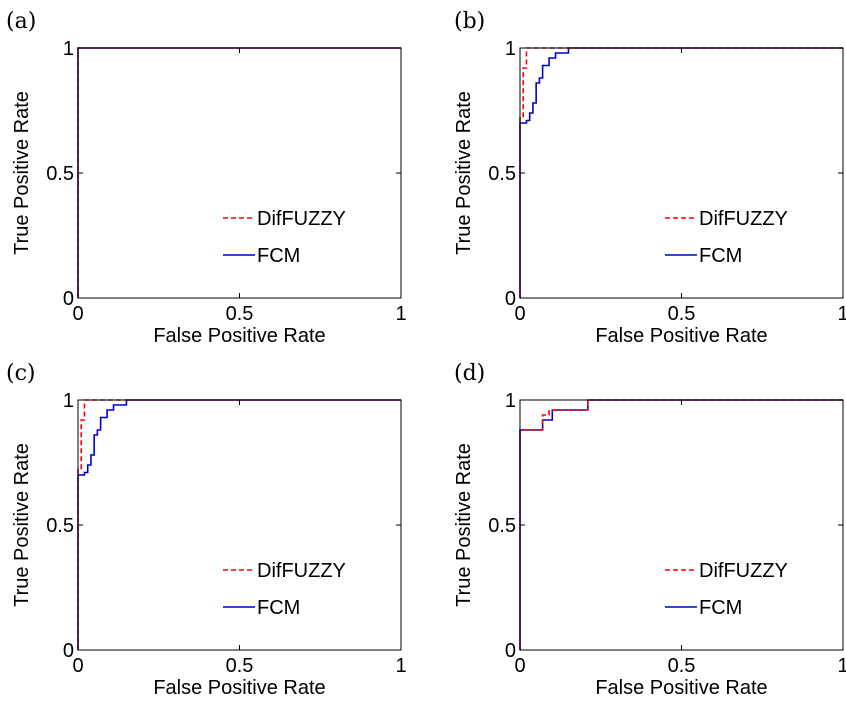  Describe the element at coordinates (469, 373) in the screenshot. I see `panel-letter: (d)` at that location.